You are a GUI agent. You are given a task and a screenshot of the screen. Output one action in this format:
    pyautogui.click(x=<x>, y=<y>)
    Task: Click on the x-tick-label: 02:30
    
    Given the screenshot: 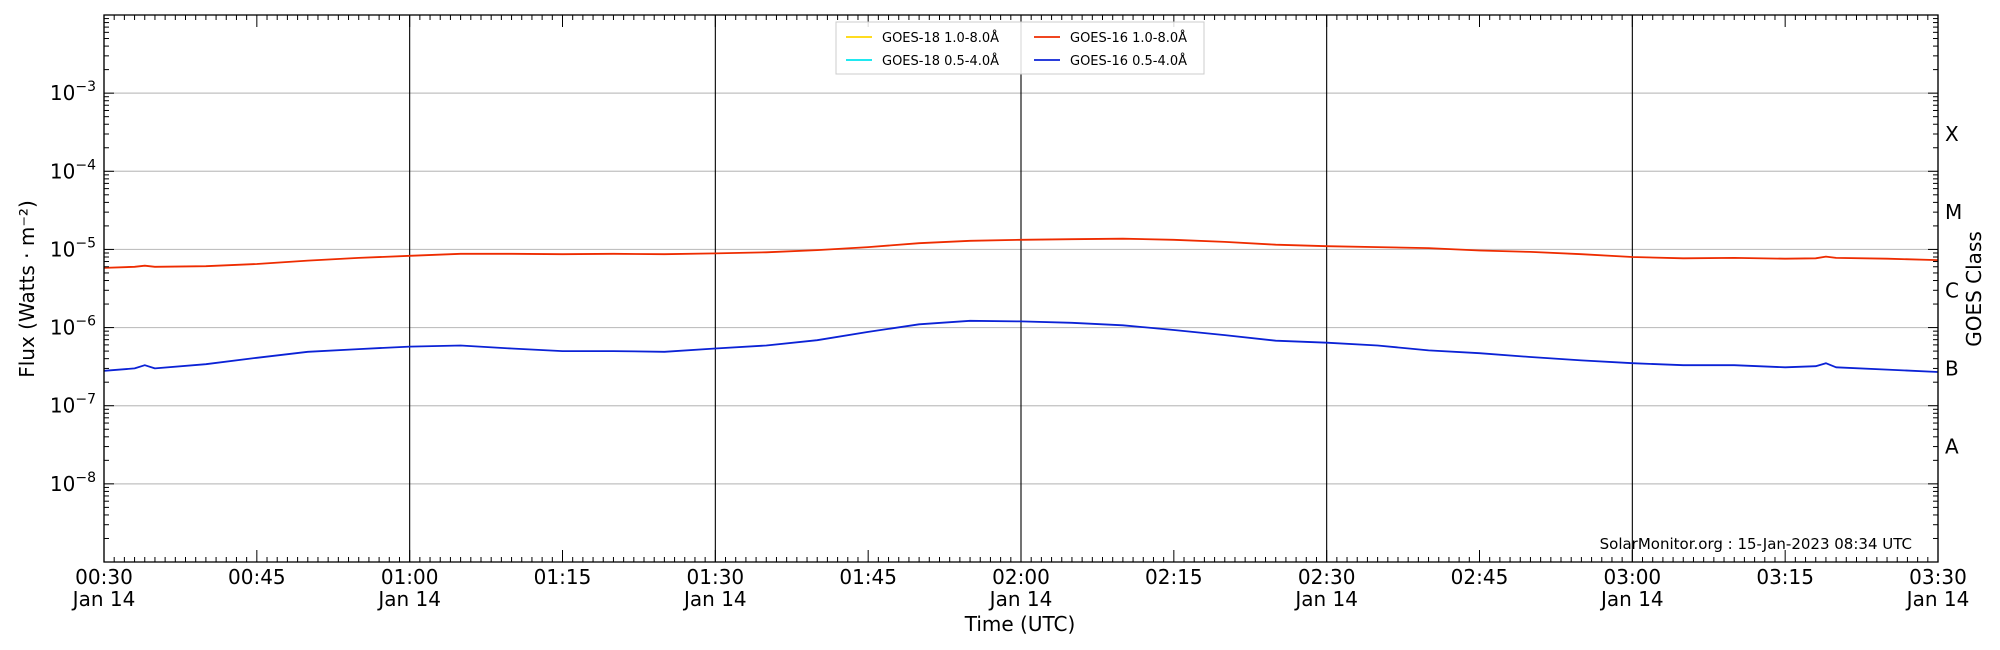 What is the action you would take?
    pyautogui.click(x=1327, y=577)
    